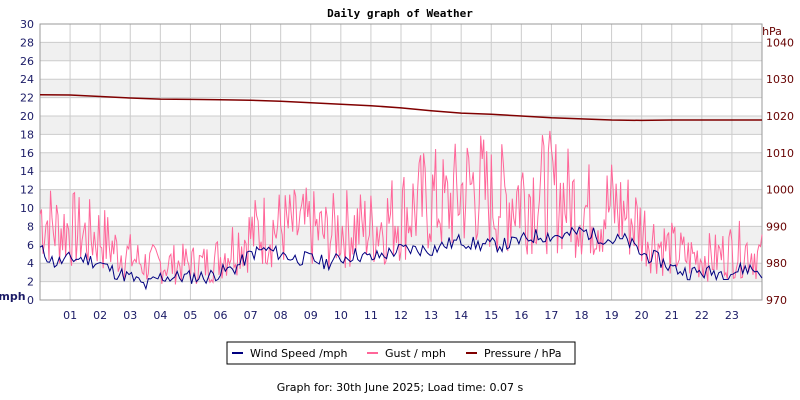  What do you see at coordinates (27, 171) in the screenshot?
I see `y-left-tick-label: 14` at bounding box center [27, 171].